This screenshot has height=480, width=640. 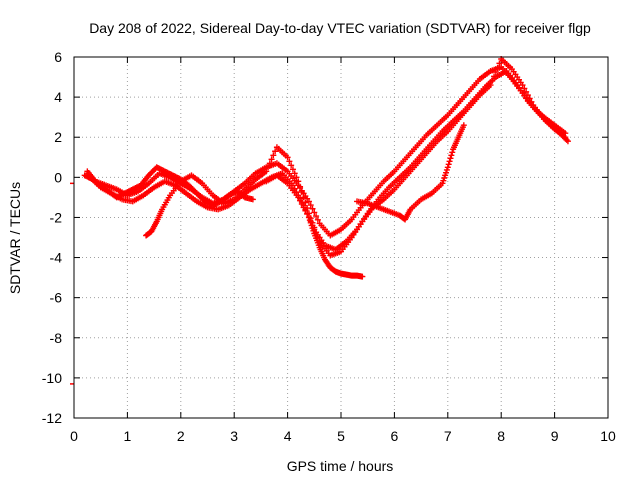 What do you see at coordinates (448, 436) in the screenshot?
I see `x-tick-label: 7` at bounding box center [448, 436].